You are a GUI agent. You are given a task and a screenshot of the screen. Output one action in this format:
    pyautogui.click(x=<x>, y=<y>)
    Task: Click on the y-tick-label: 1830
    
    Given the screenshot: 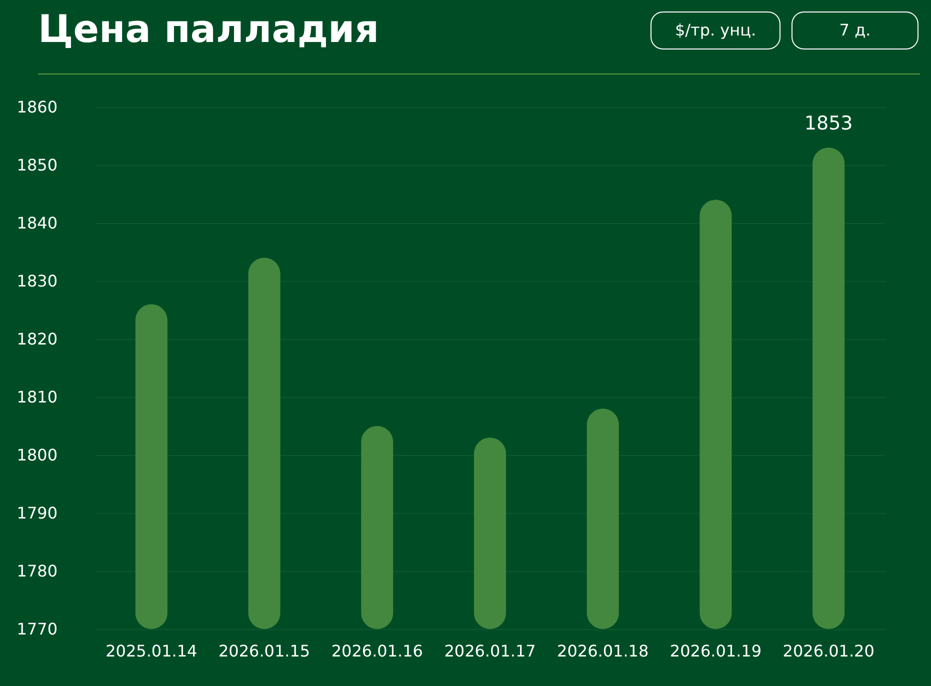 What is the action you would take?
    pyautogui.click(x=37, y=281)
    